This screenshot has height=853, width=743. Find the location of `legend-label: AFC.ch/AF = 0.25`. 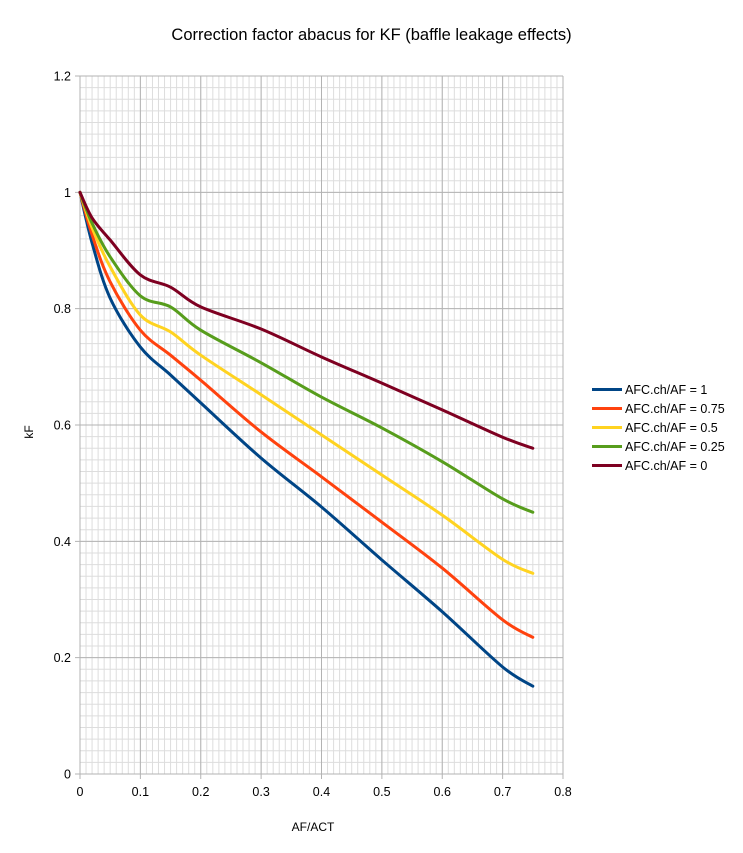

legend-label: AFC.ch/AF = 0.25 is located at coordinates (675, 446).